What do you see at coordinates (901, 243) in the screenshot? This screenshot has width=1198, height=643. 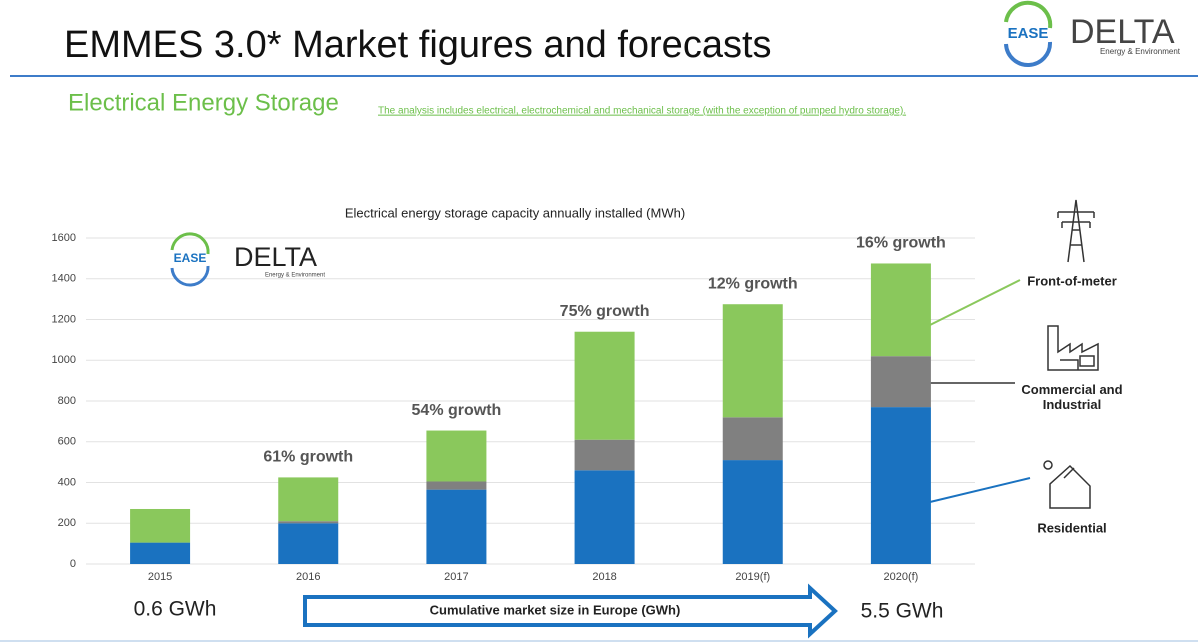 I see `growth-label: 16% growth` at bounding box center [901, 243].